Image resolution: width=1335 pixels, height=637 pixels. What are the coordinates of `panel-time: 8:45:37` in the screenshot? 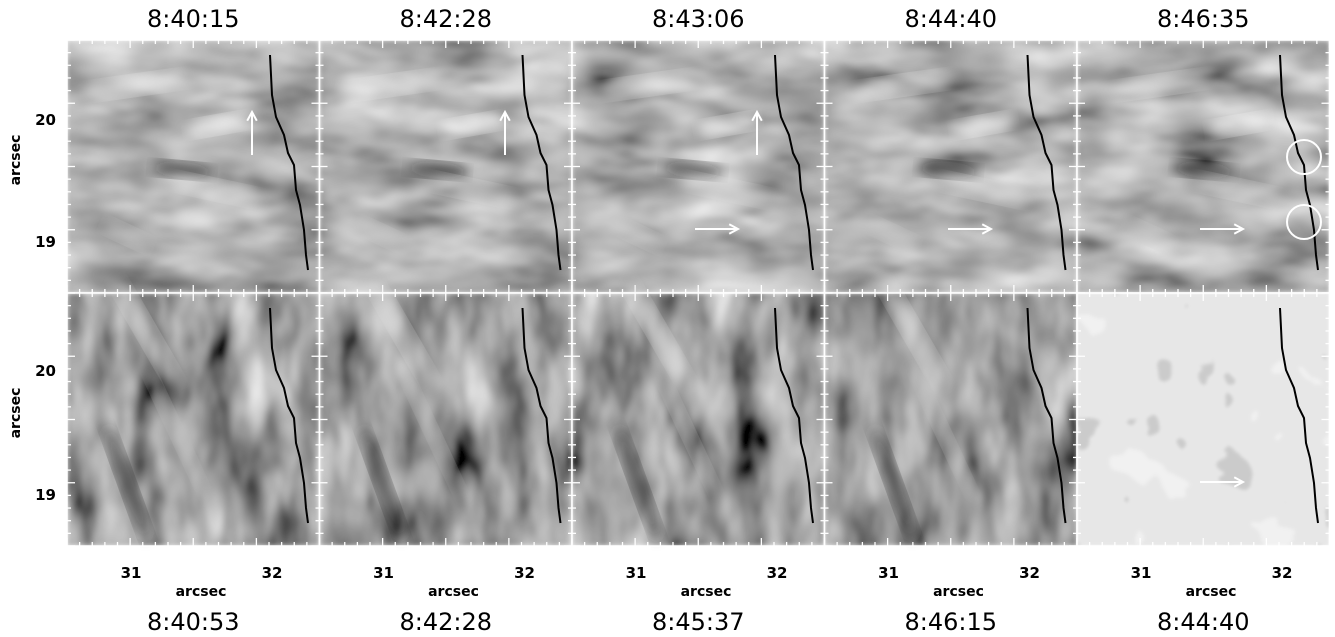 It's located at (698, 622).